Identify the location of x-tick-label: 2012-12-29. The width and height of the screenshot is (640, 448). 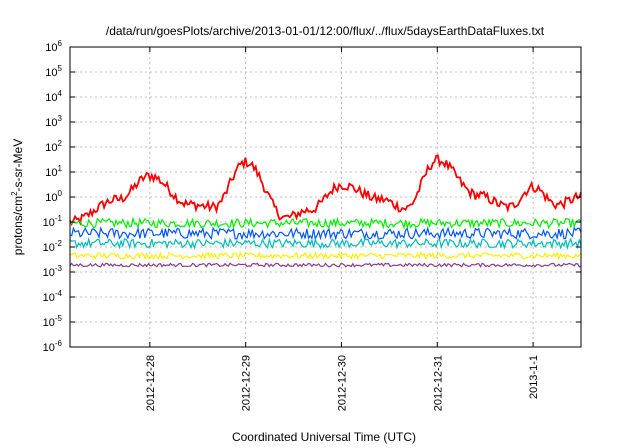
(247, 383).